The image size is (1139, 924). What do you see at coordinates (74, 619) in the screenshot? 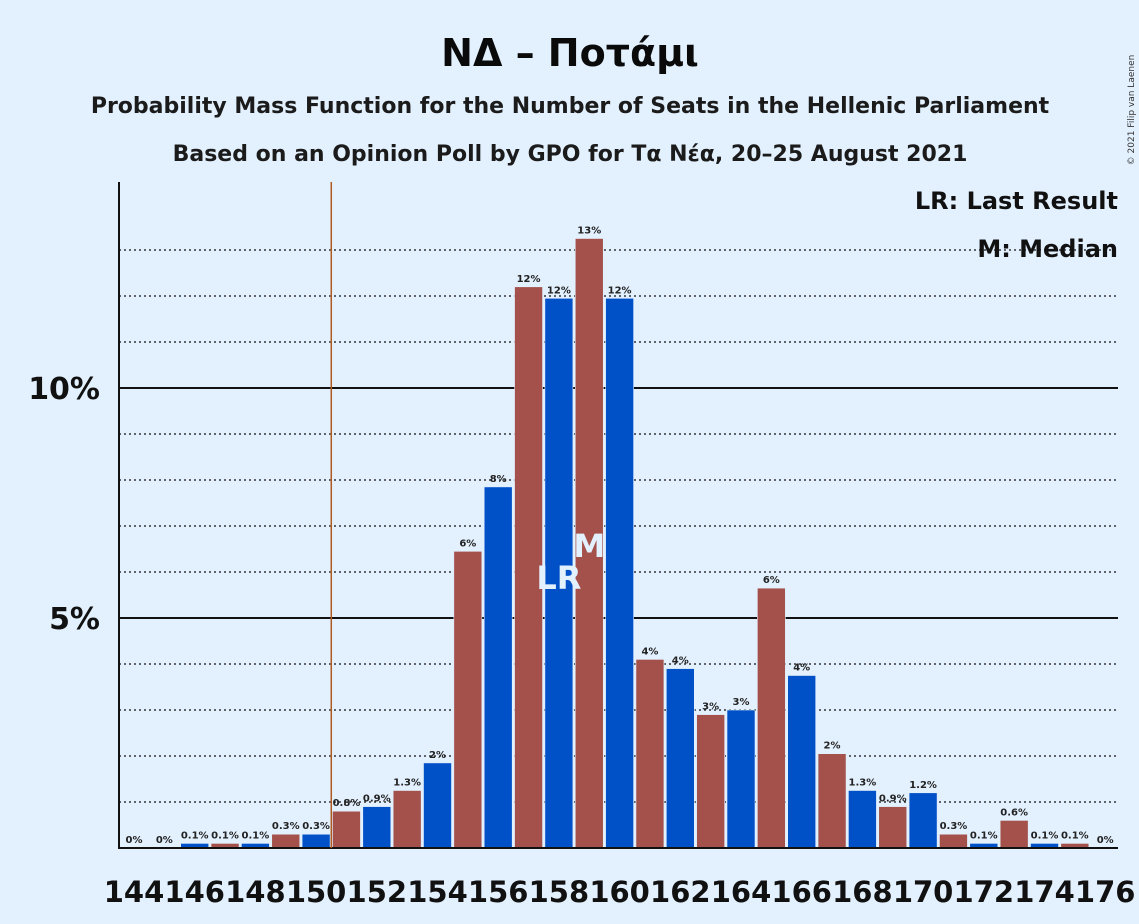
I see `y-tick-label: 5%` at bounding box center [74, 619].